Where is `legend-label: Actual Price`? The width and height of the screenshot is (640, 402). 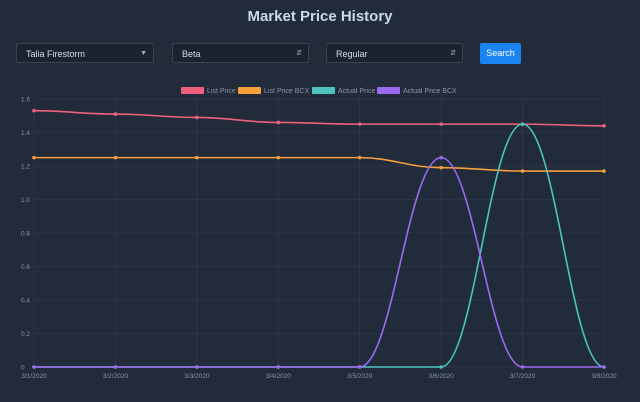
legend-label: Actual Price is located at coordinates (356, 91).